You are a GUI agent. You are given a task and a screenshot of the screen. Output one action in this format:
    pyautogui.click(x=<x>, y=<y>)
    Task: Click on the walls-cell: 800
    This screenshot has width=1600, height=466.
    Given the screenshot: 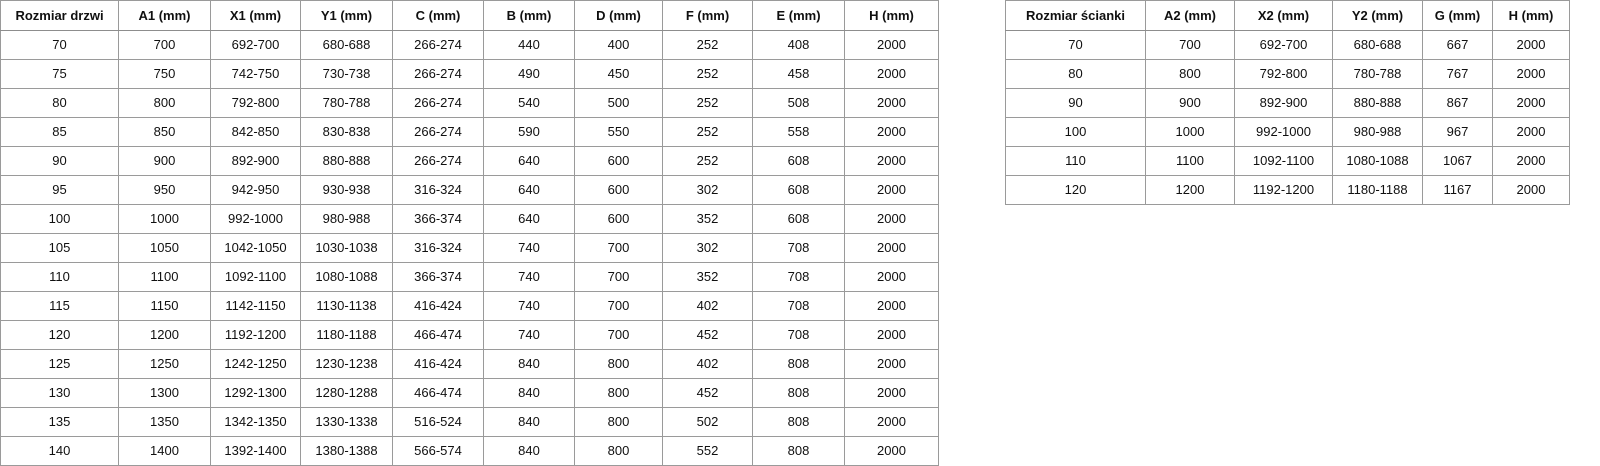 What is the action you would take?
    pyautogui.click(x=1190, y=74)
    